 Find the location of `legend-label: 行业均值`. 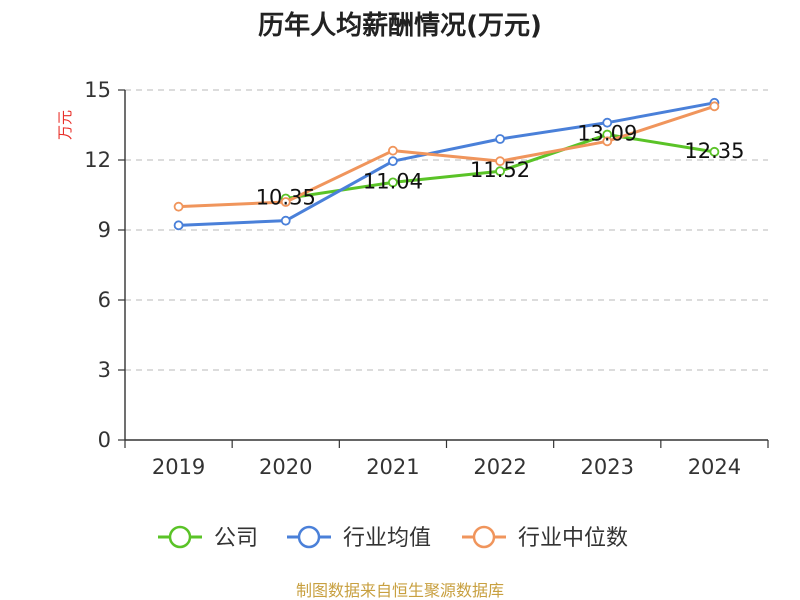

legend-label: 行业均值 is located at coordinates (387, 538).